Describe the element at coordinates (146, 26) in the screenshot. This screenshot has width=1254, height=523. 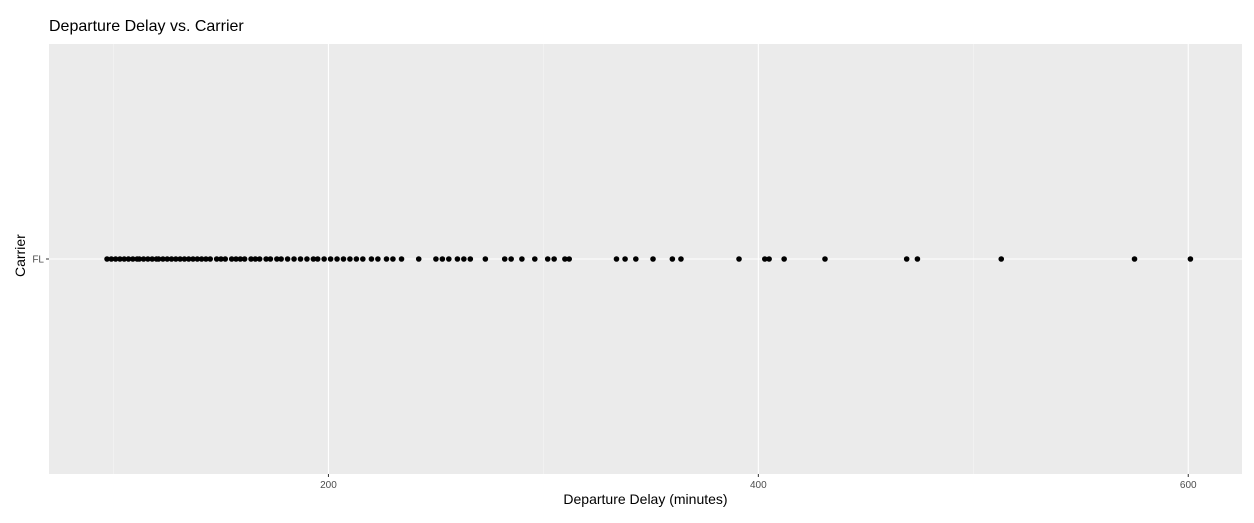
I see `chart-title: Departure Delay vs. Carrier` at that location.